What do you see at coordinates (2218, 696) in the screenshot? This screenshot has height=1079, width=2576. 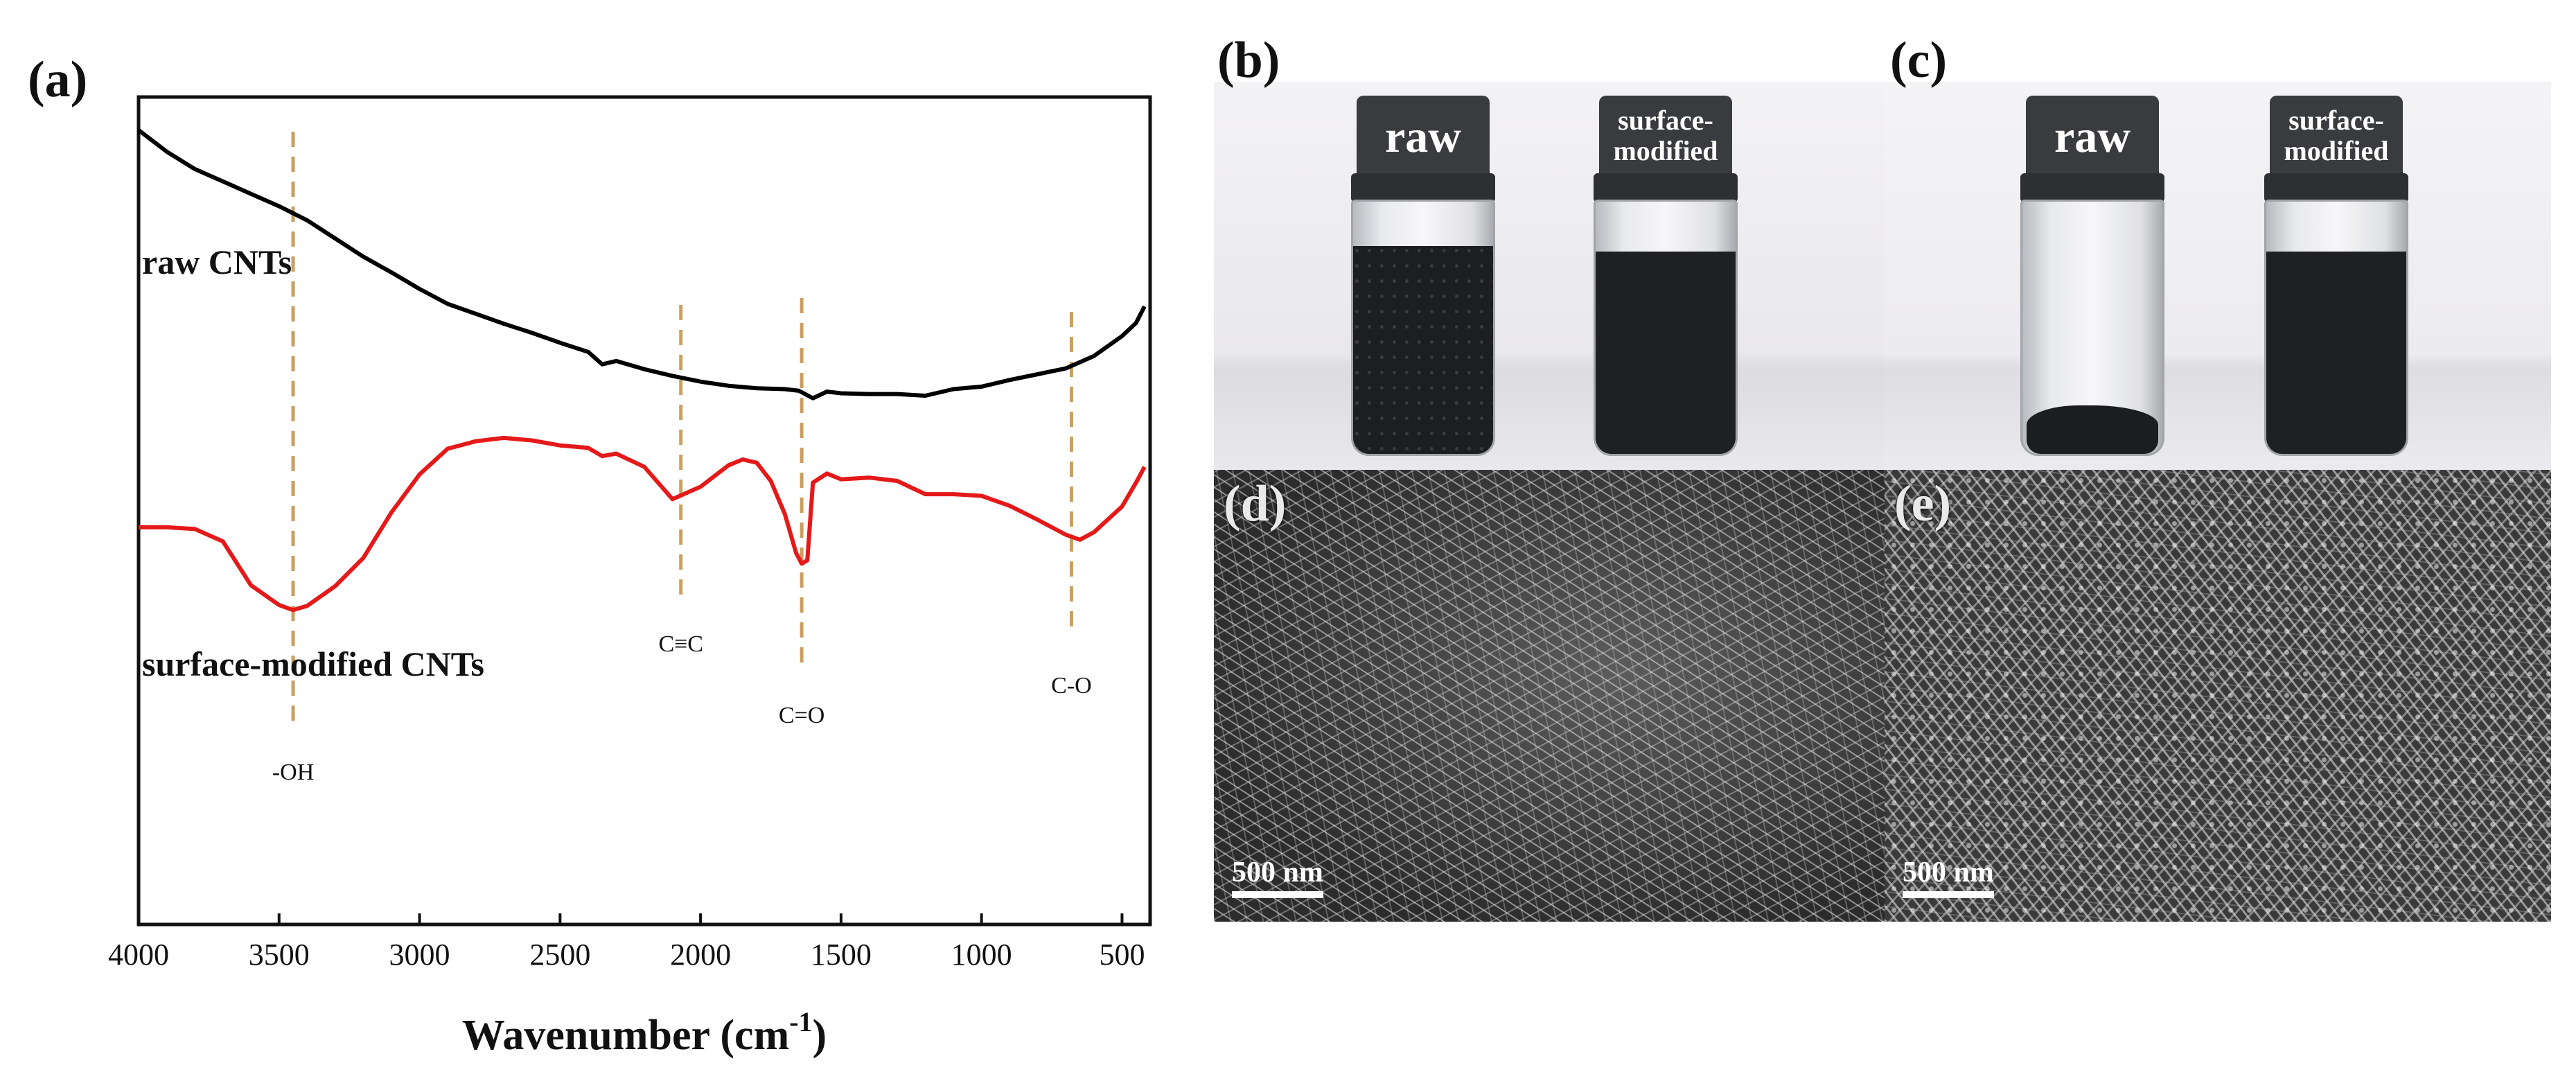 I see `sem-image-e: (e) 500 nm` at bounding box center [2218, 696].